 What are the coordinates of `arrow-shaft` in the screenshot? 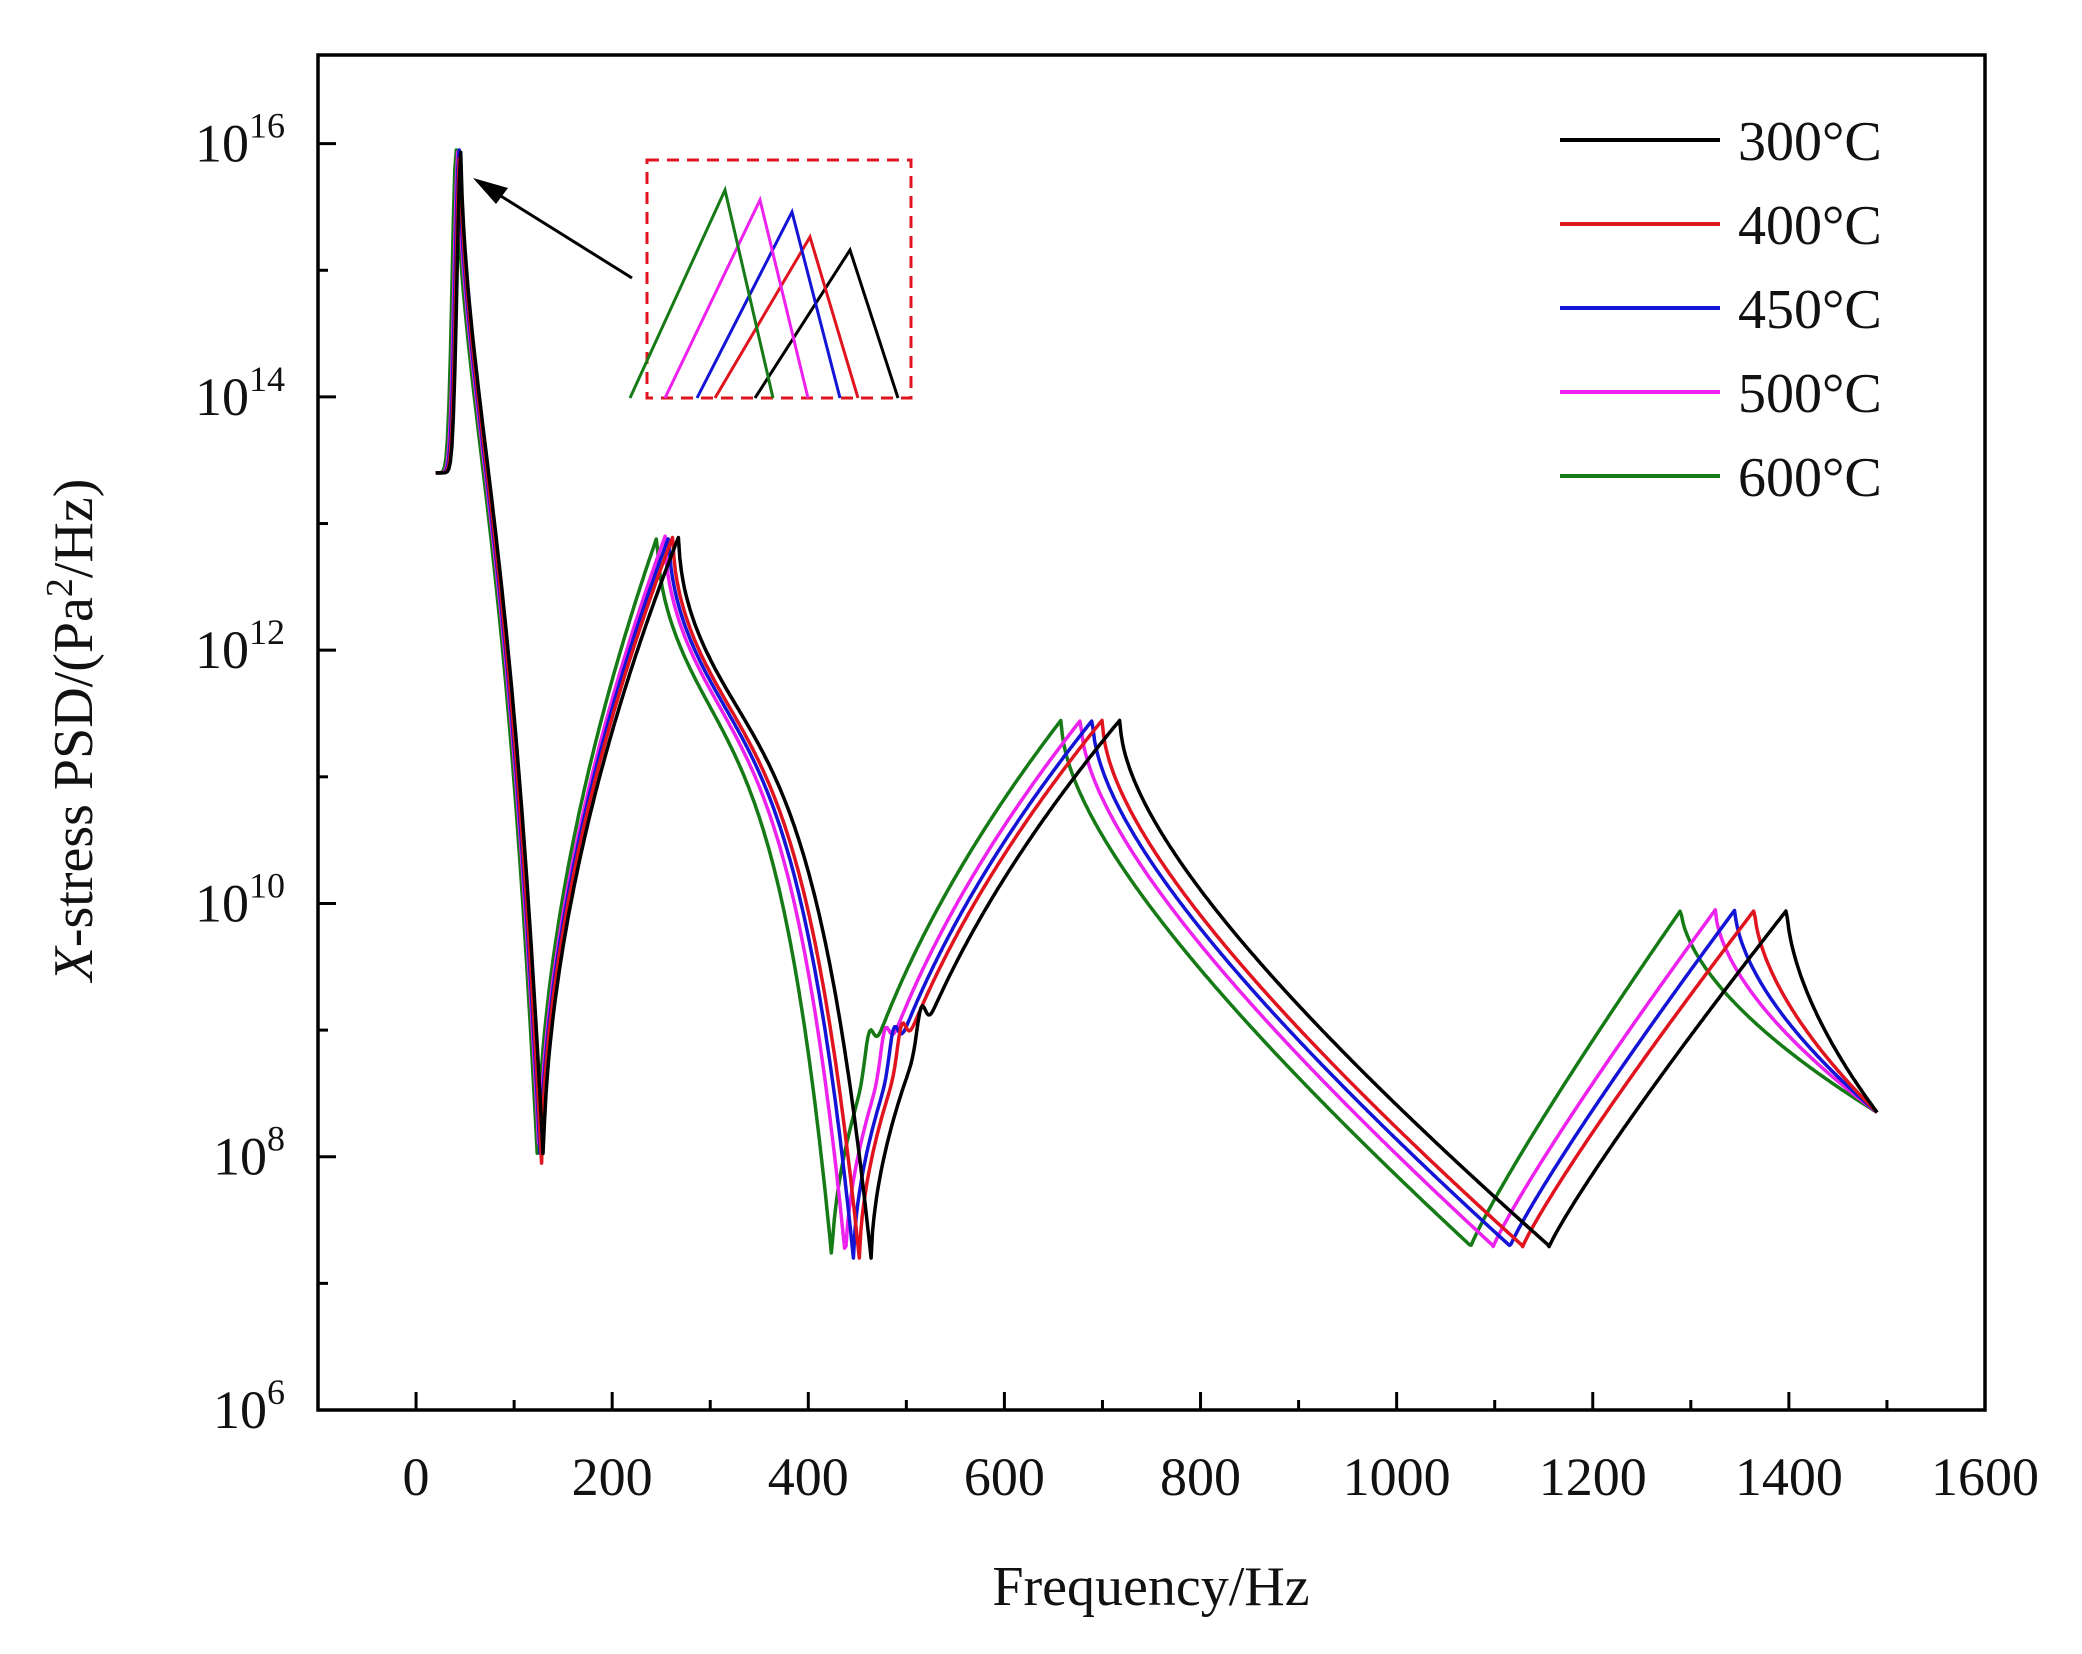 It's located at (560, 233).